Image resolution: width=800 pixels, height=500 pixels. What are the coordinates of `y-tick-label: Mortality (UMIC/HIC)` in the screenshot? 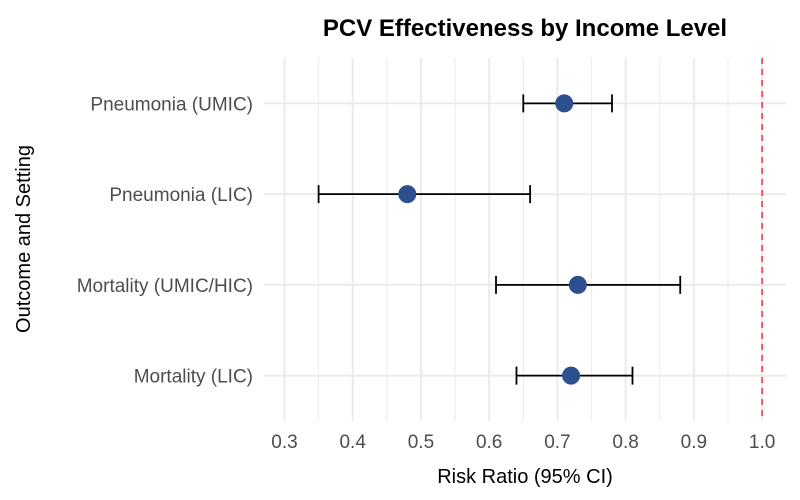 It's located at (165, 286).